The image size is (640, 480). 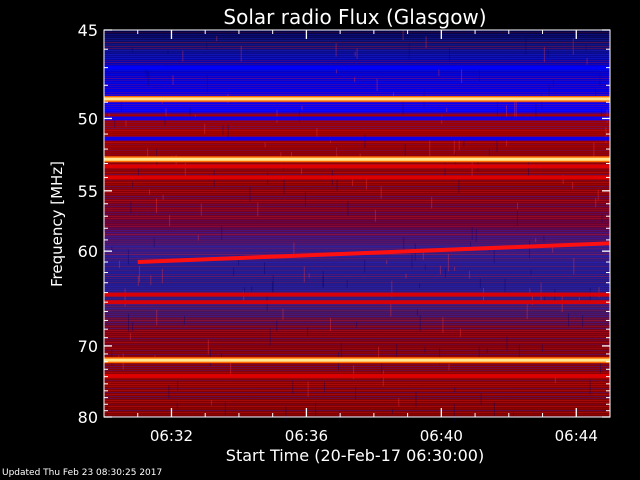 What do you see at coordinates (88, 30) in the screenshot?
I see `y-tick-label: 45` at bounding box center [88, 30].